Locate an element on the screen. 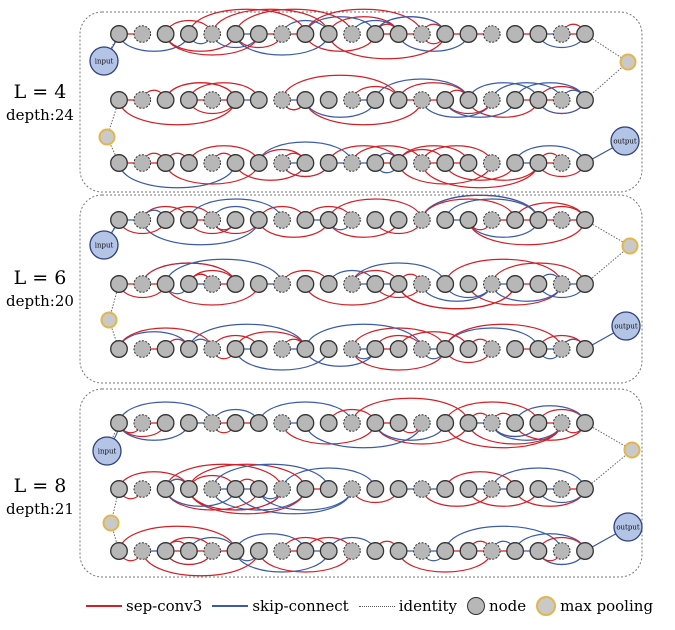  panel-2-max-pool-node is located at coordinates (109, 320).